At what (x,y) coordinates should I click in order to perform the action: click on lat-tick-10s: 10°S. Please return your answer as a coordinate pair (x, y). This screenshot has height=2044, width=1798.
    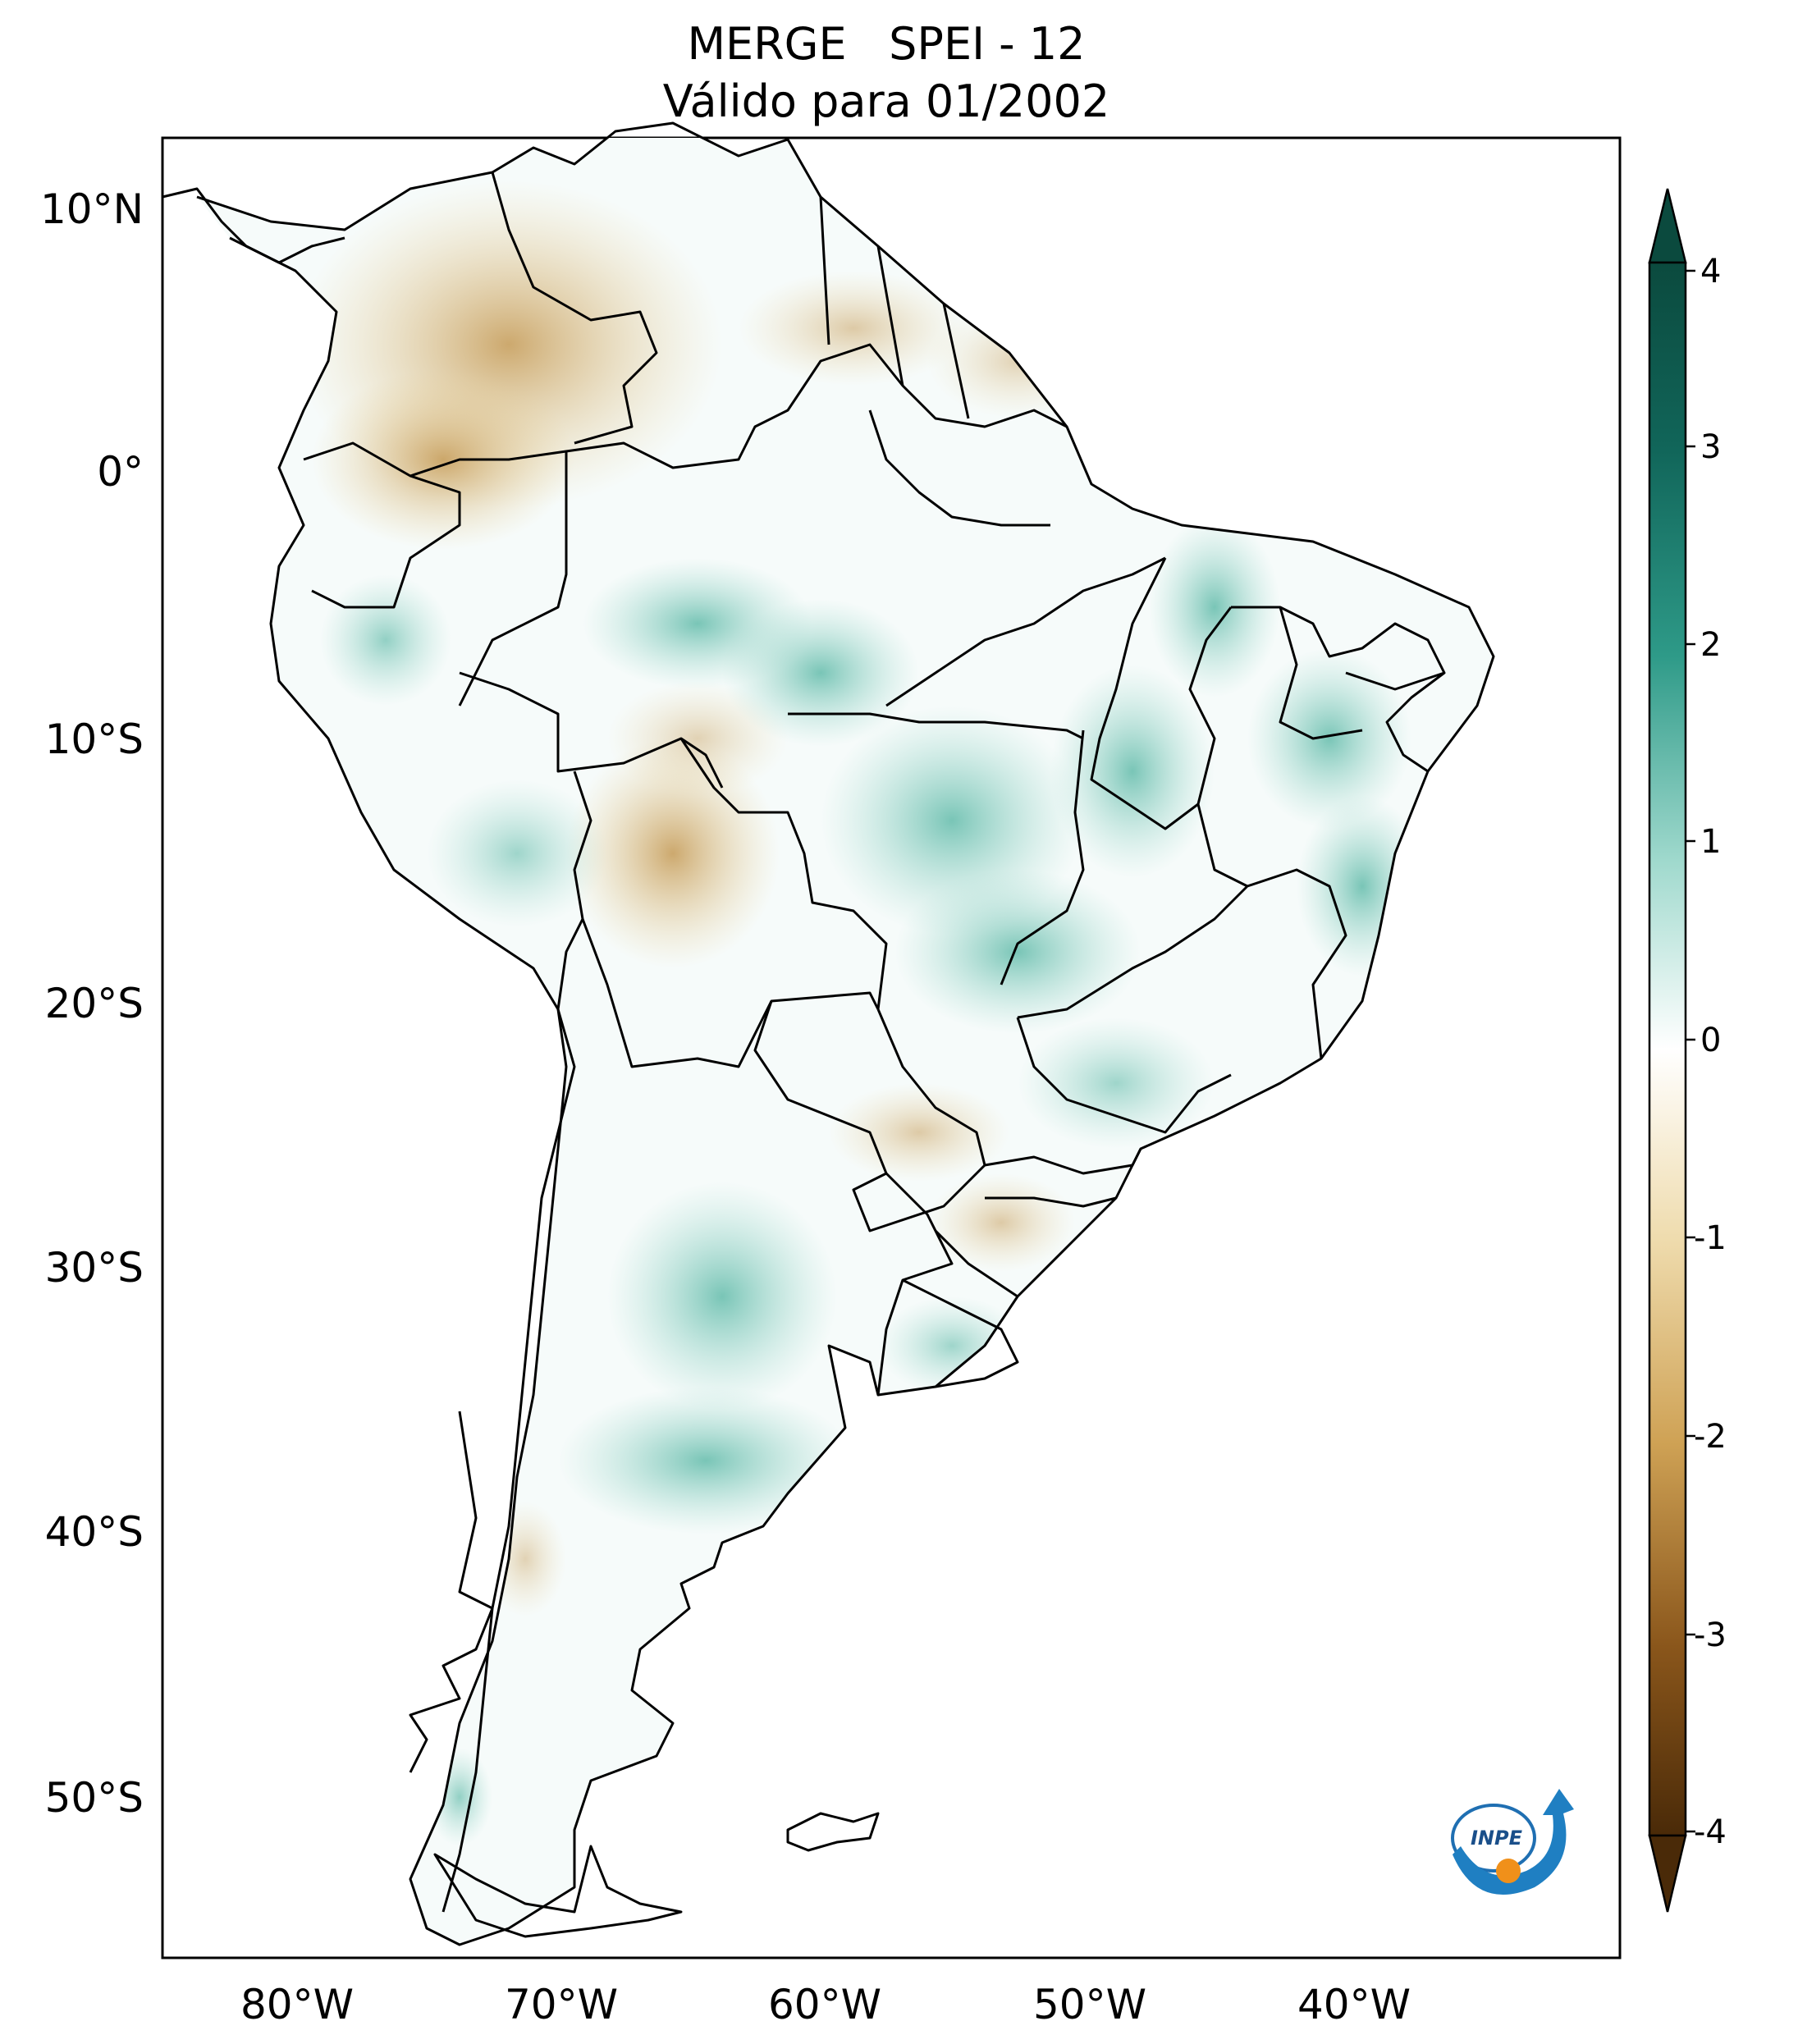
    Looking at the image, I should click on (94, 739).